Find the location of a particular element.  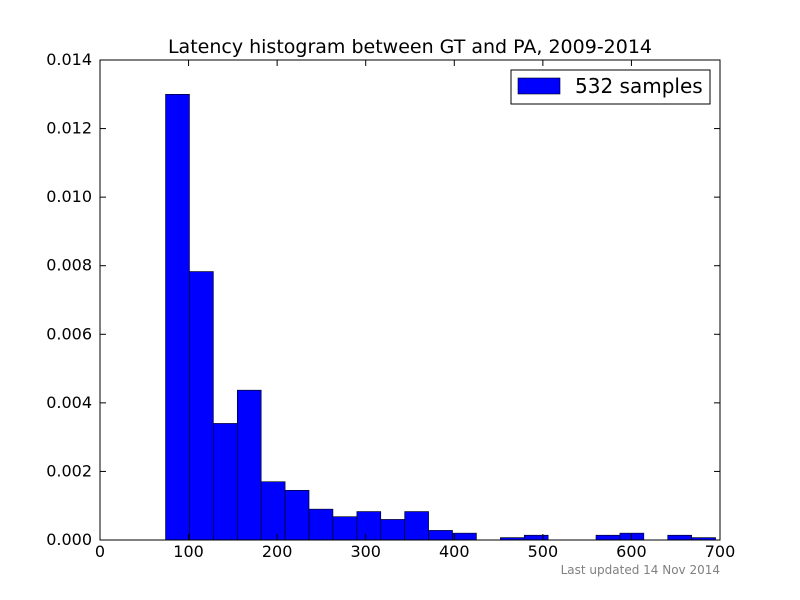

y-tick-label: 0.010 is located at coordinates (69, 196).